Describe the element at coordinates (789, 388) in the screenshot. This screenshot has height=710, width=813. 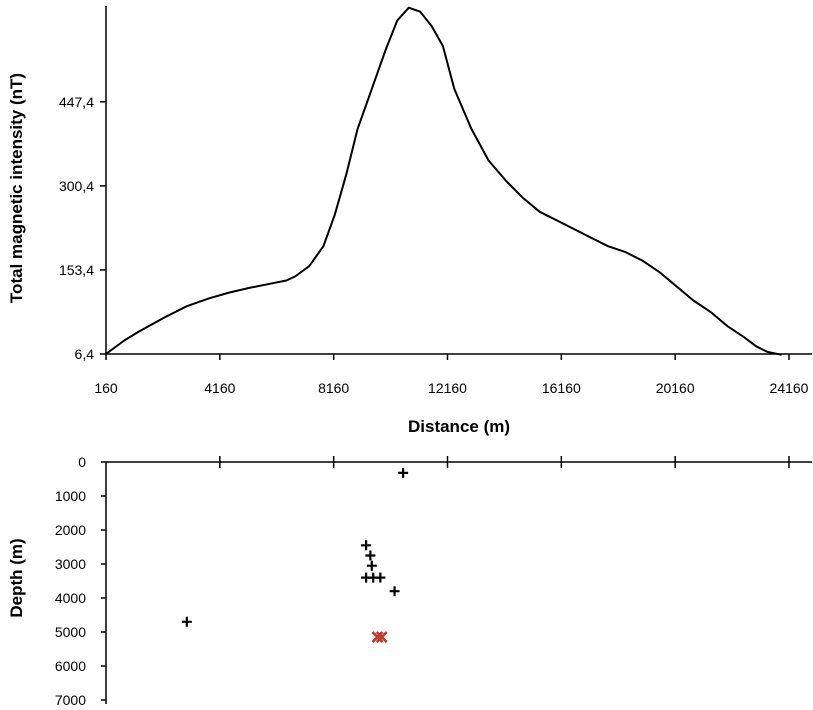
I see `top-x-tick-label: 24160` at that location.